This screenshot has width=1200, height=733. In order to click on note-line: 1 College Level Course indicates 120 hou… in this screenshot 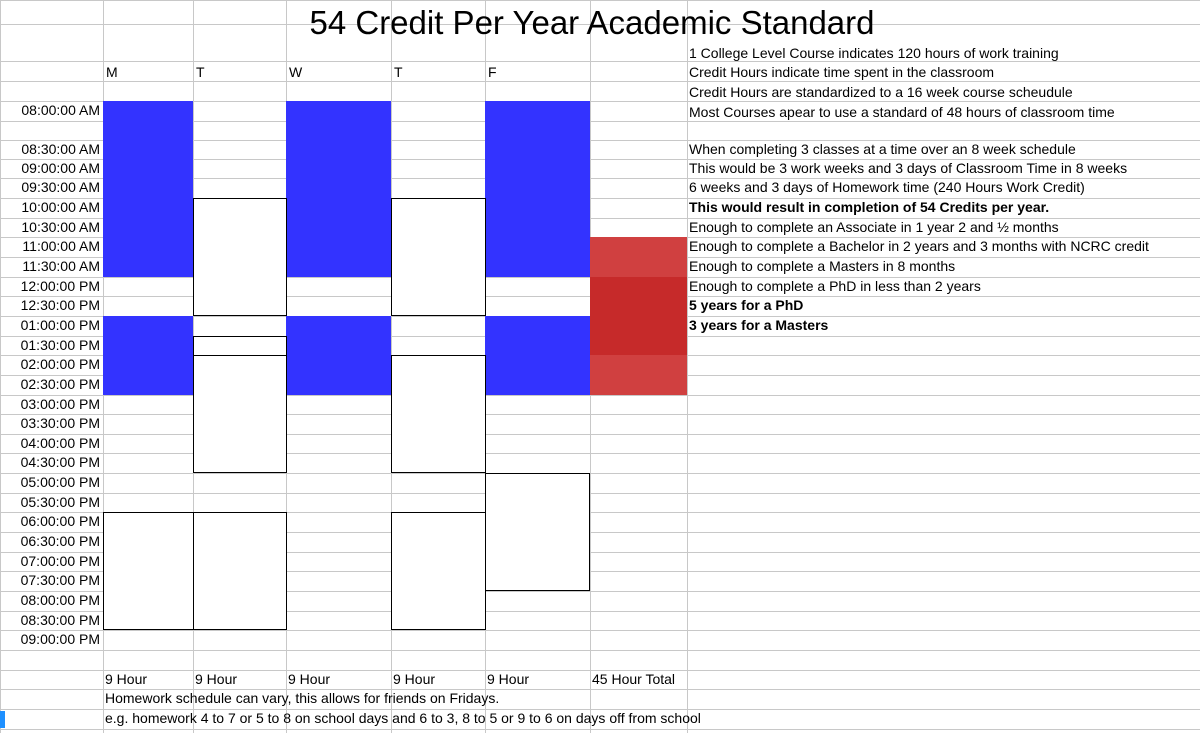, I will do `click(874, 53)`.